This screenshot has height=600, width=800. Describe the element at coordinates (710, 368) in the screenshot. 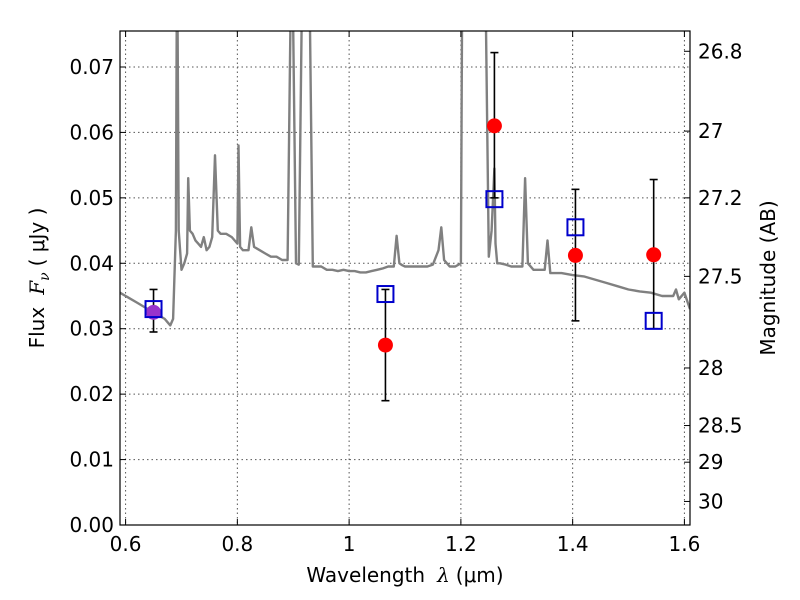

I see `right-tick-label: 28` at that location.